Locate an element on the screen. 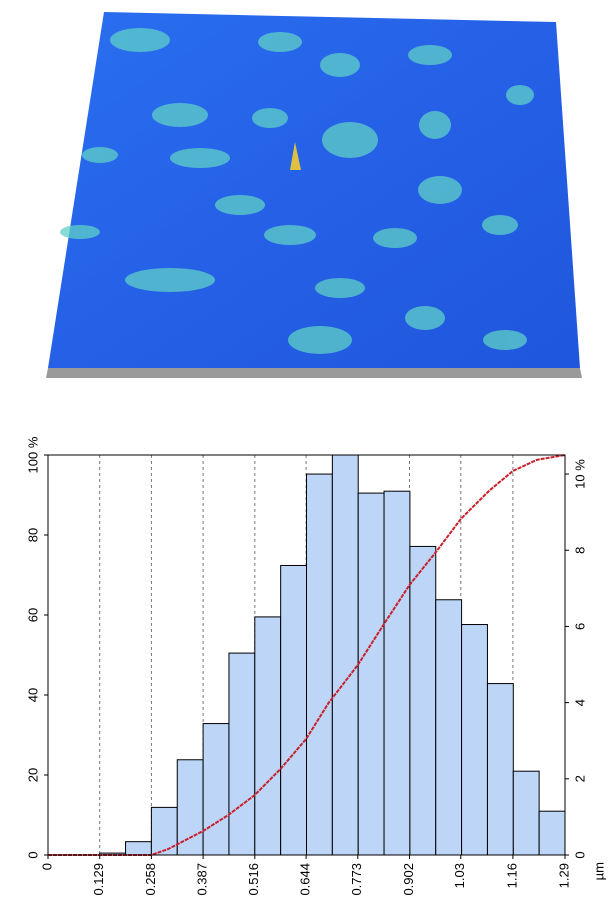 The image size is (612, 905). x-tick-label: 1.29 is located at coordinates (563, 875).